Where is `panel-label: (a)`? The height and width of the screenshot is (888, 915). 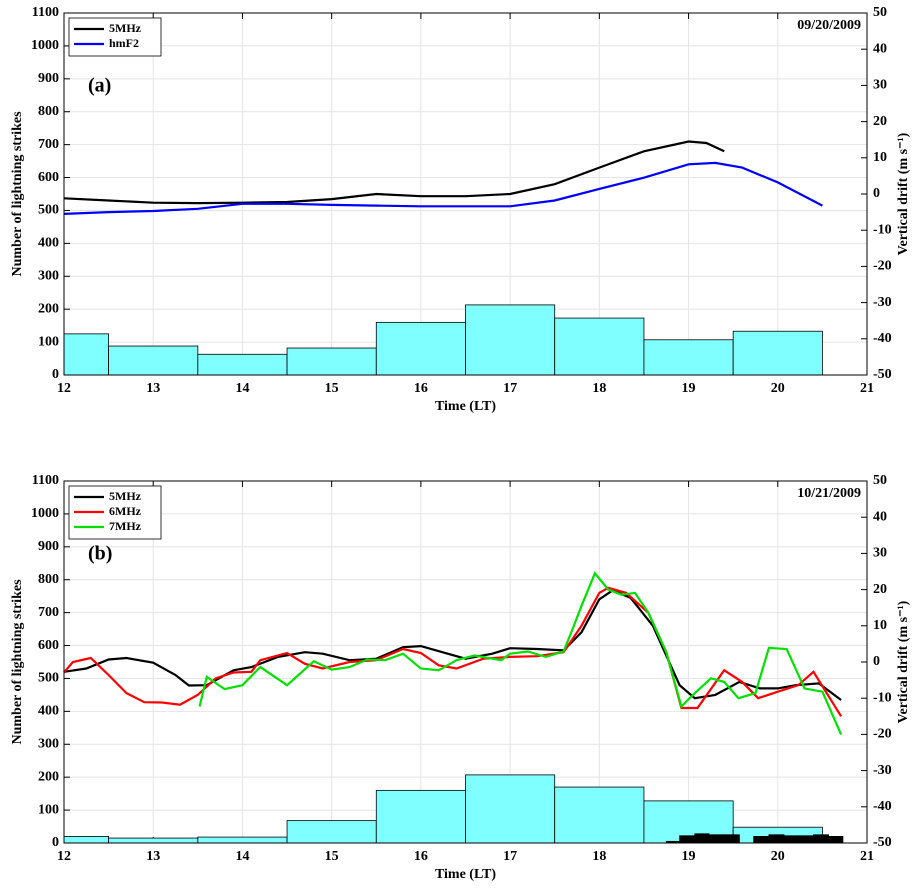 panel-label: (a) is located at coordinates (99, 86).